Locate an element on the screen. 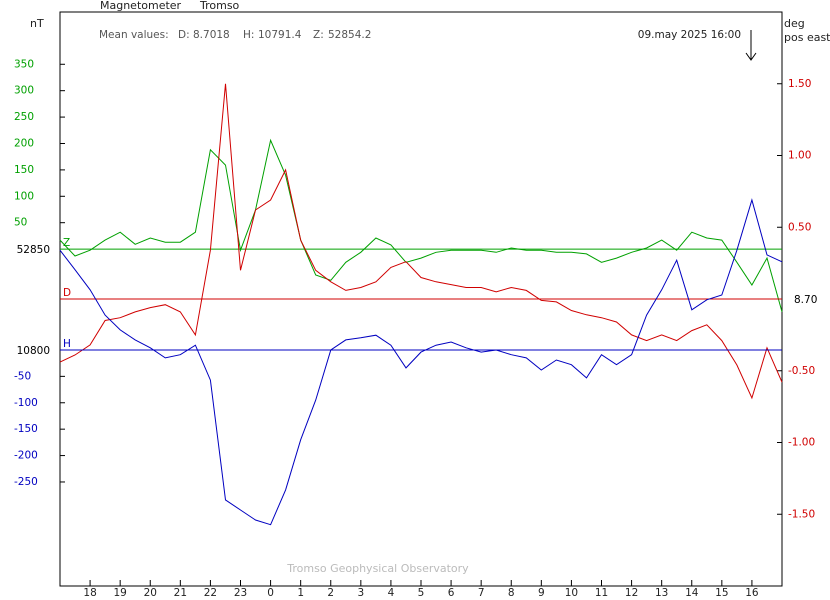 The height and width of the screenshot is (600, 830). y-tick-label: 8.70 is located at coordinates (805, 300).